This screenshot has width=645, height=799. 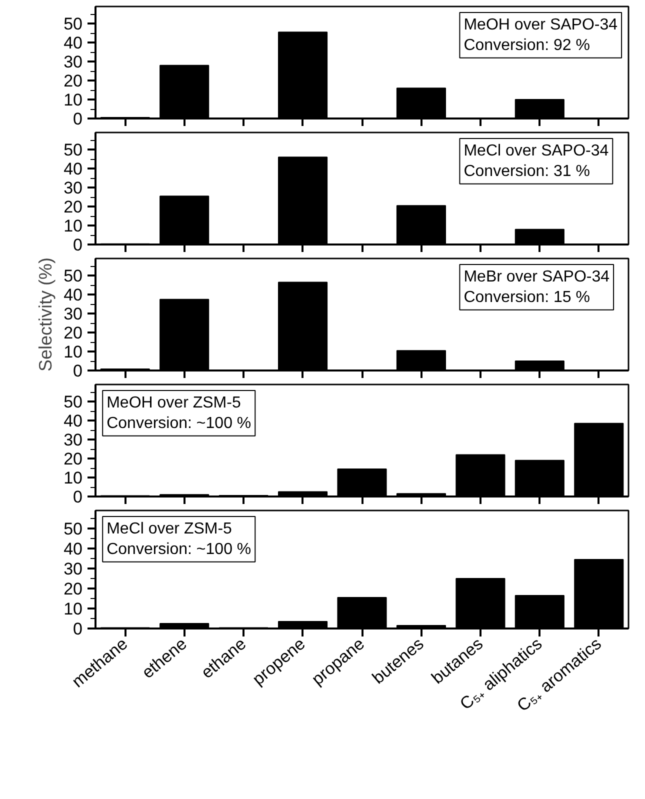 What do you see at coordinates (46, 314) in the screenshot?
I see `y-axis-title: Selectivity (%)` at bounding box center [46, 314].